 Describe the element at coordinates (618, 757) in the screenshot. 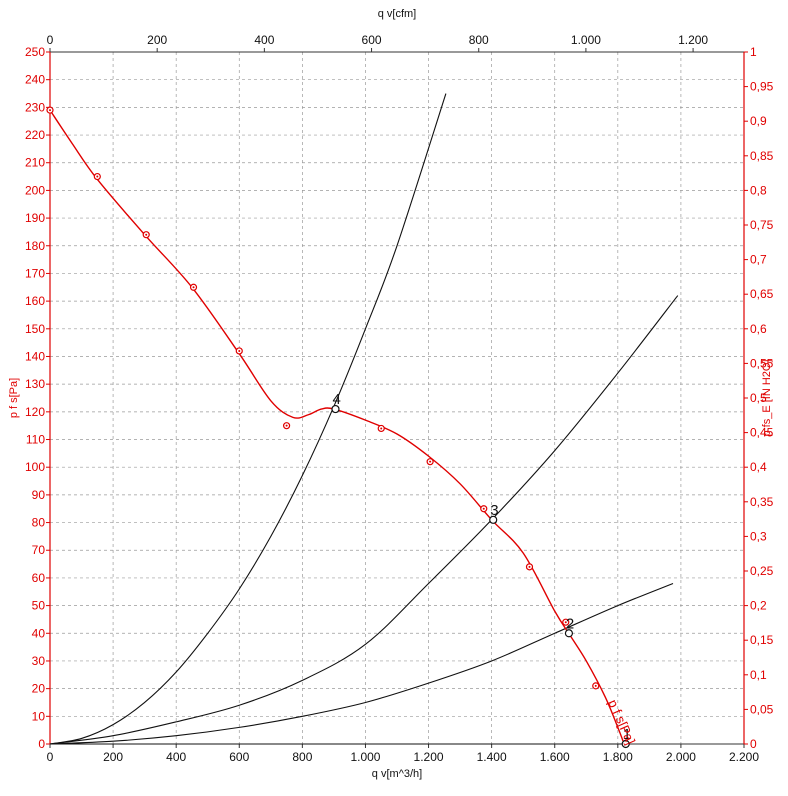

I see `x-bottom-tick-label: 1.800` at that location.